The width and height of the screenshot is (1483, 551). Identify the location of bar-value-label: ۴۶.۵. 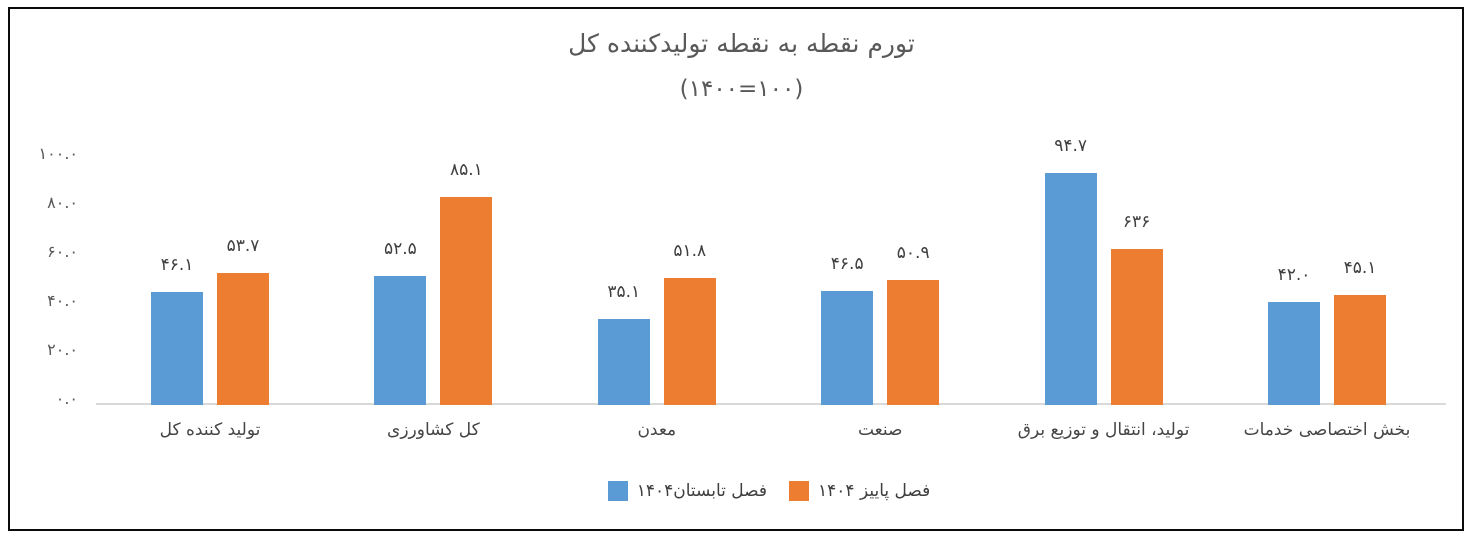
(847, 264).